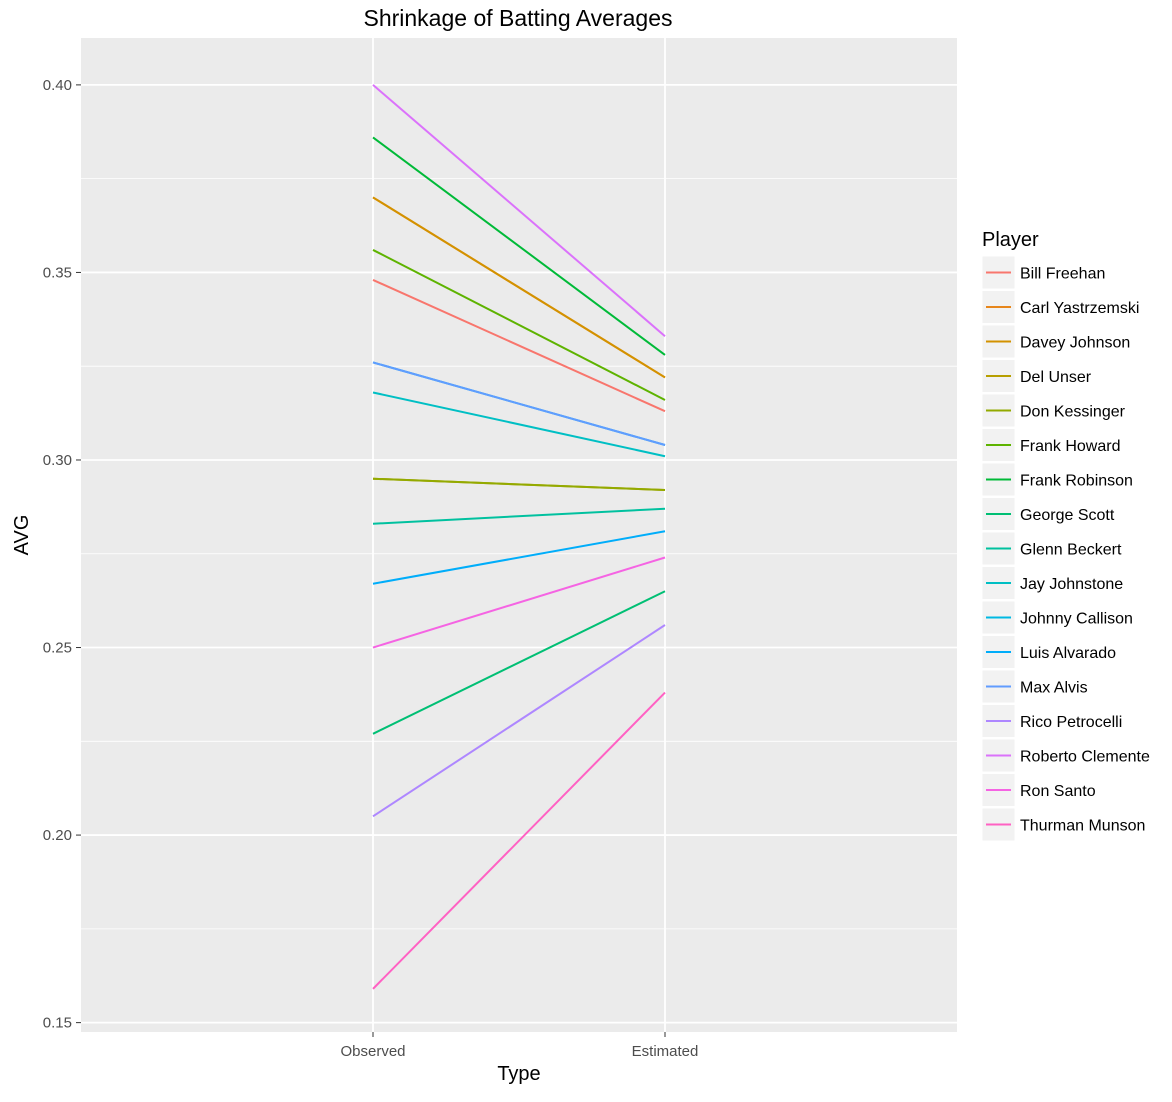  Describe the element at coordinates (1067, 515) in the screenshot. I see `legend-label: George Scott` at that location.